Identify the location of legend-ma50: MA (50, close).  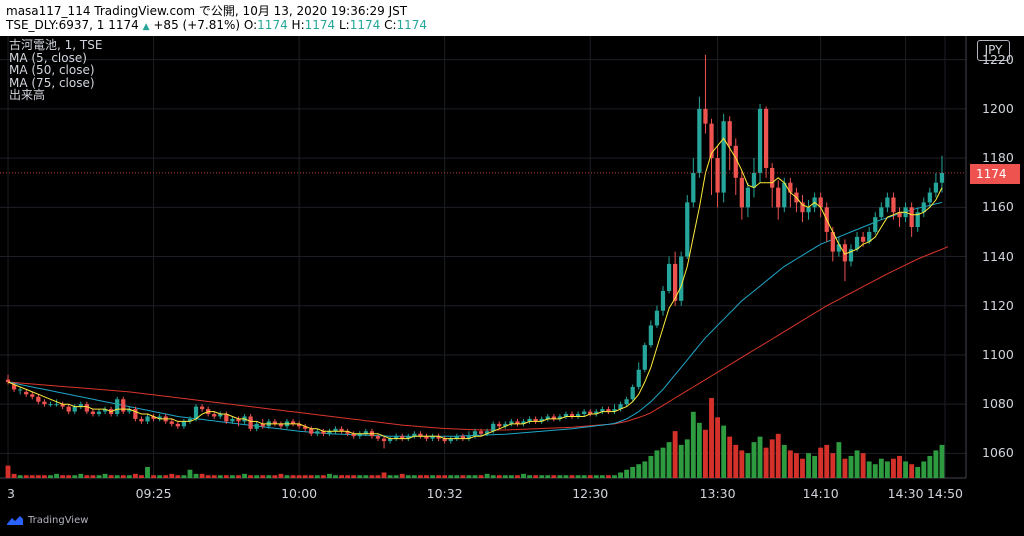
(52, 70).